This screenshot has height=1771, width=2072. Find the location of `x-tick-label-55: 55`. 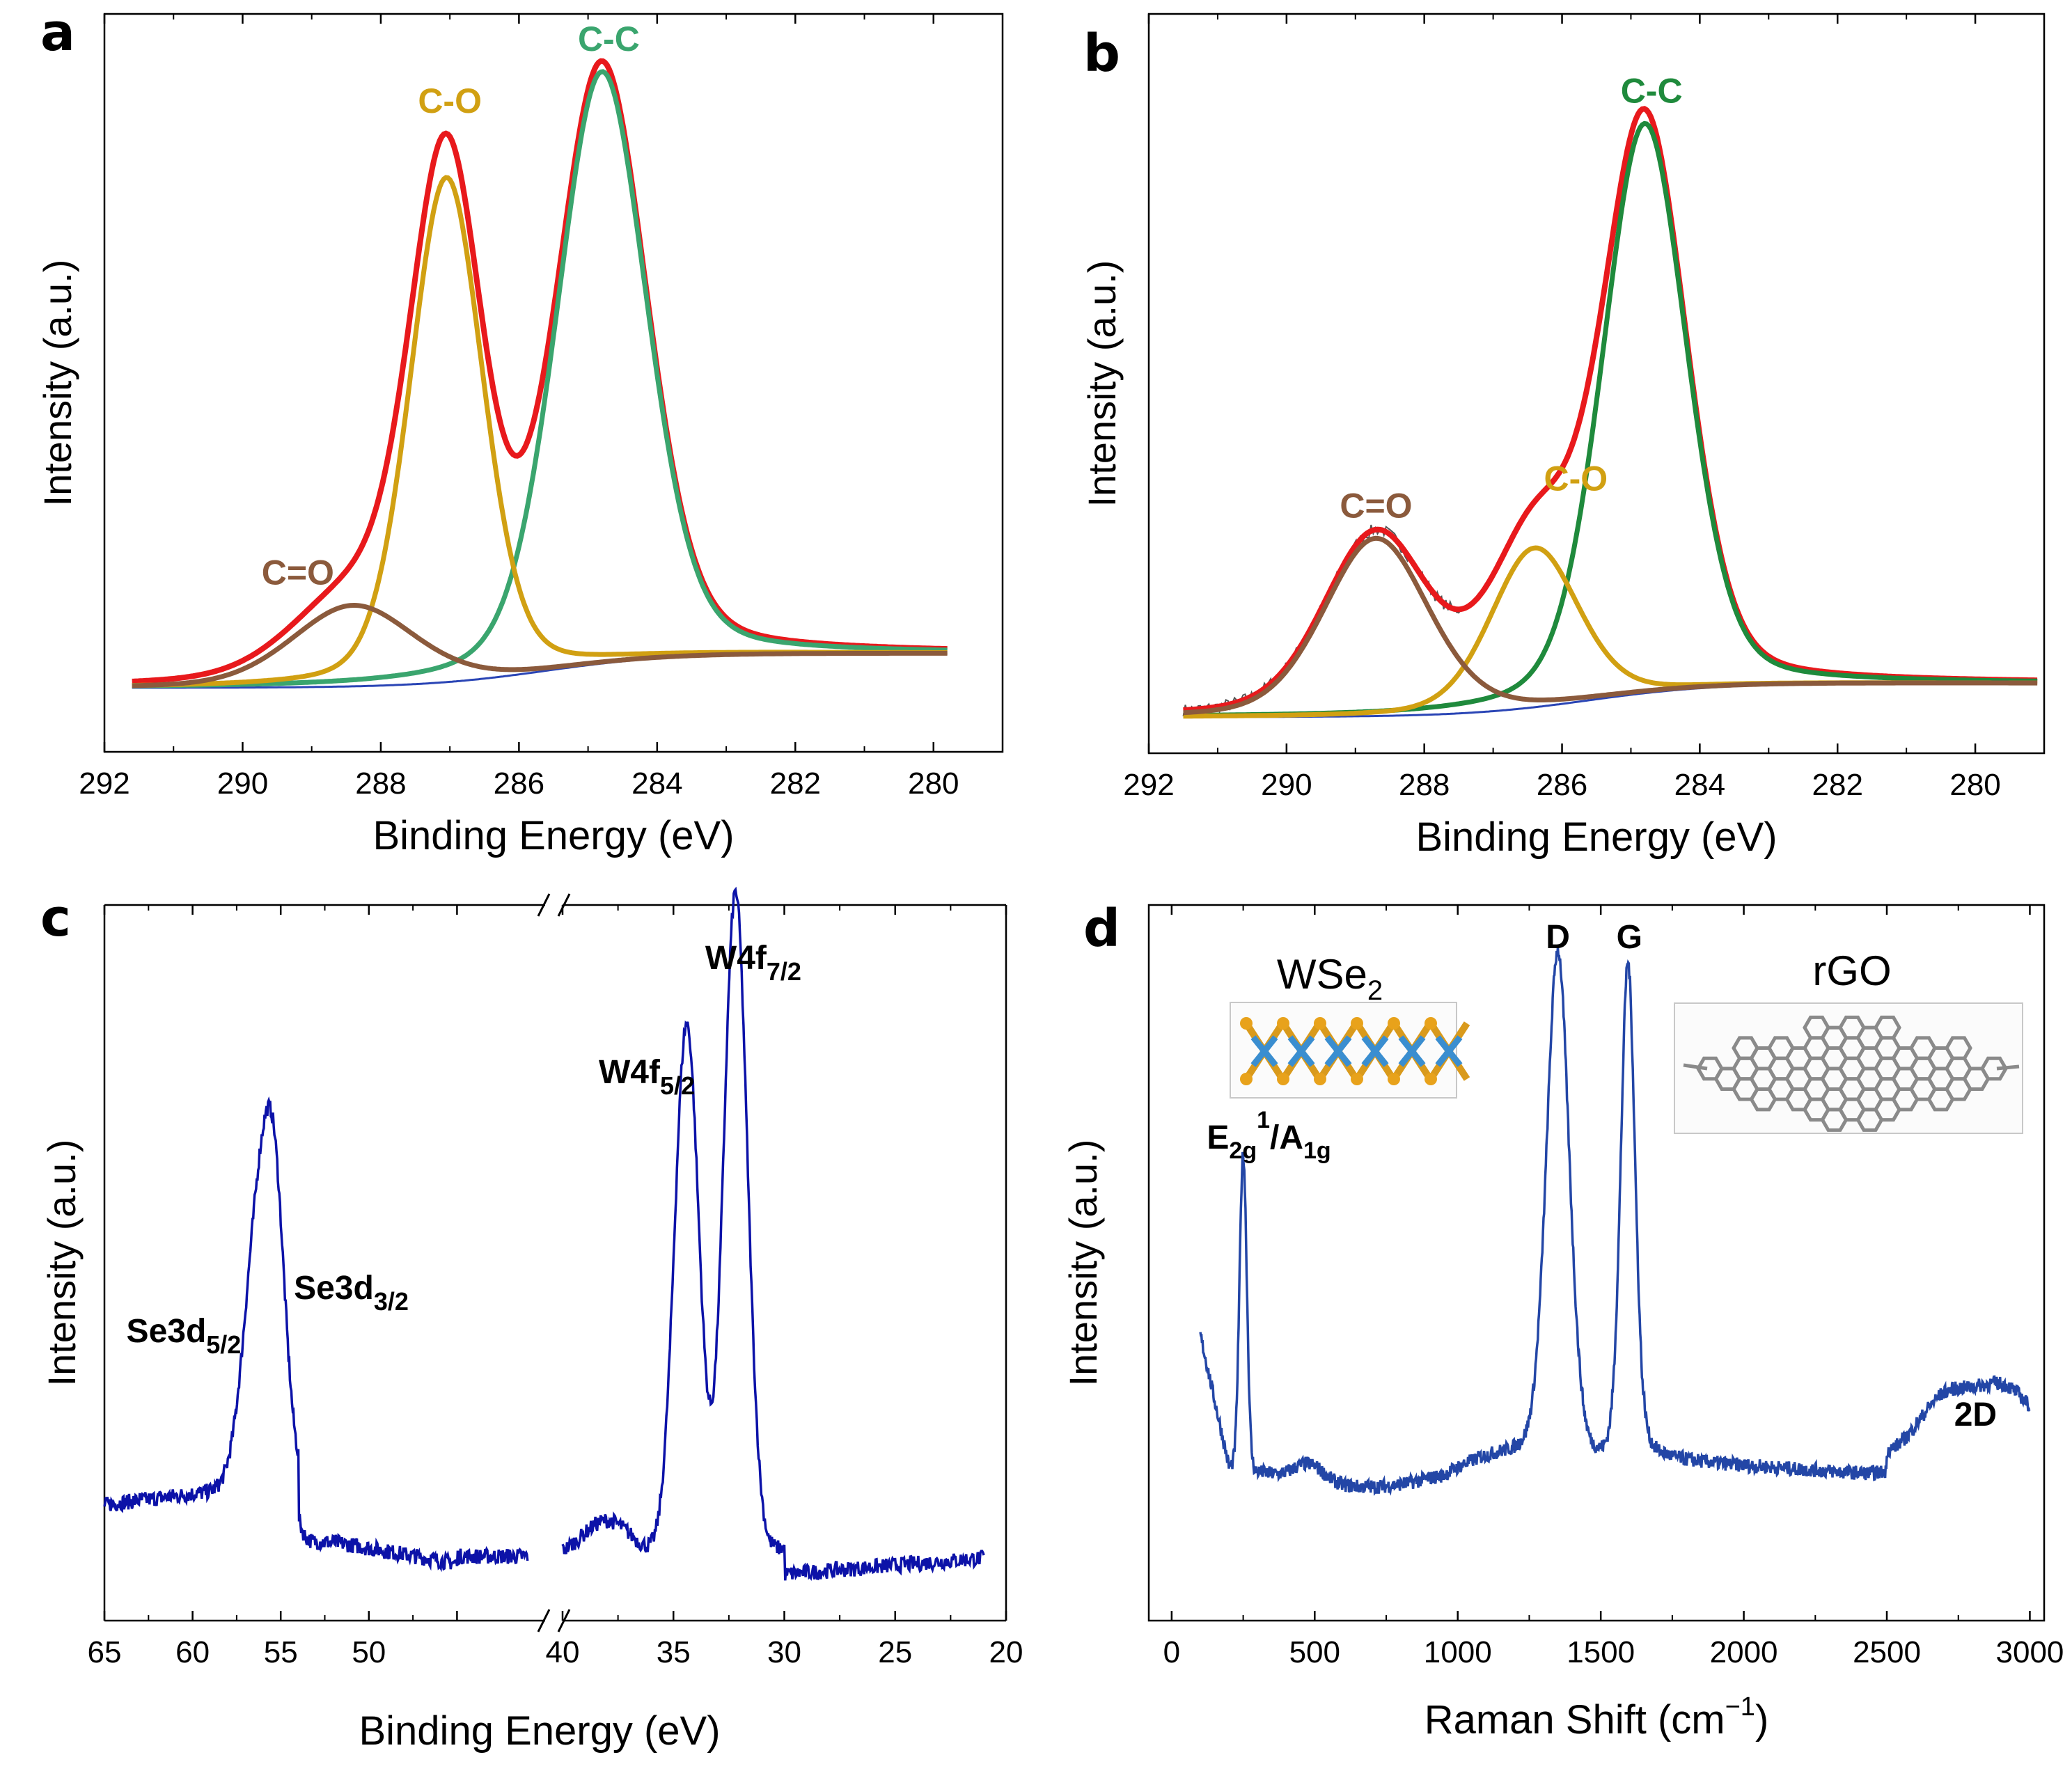

x-tick-label-55: 55 is located at coordinates (281, 1652).